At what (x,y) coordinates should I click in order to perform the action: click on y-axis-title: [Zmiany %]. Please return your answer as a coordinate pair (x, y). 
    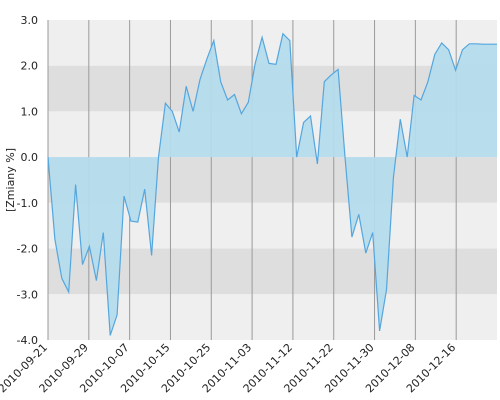
    Looking at the image, I should click on (10, 180).